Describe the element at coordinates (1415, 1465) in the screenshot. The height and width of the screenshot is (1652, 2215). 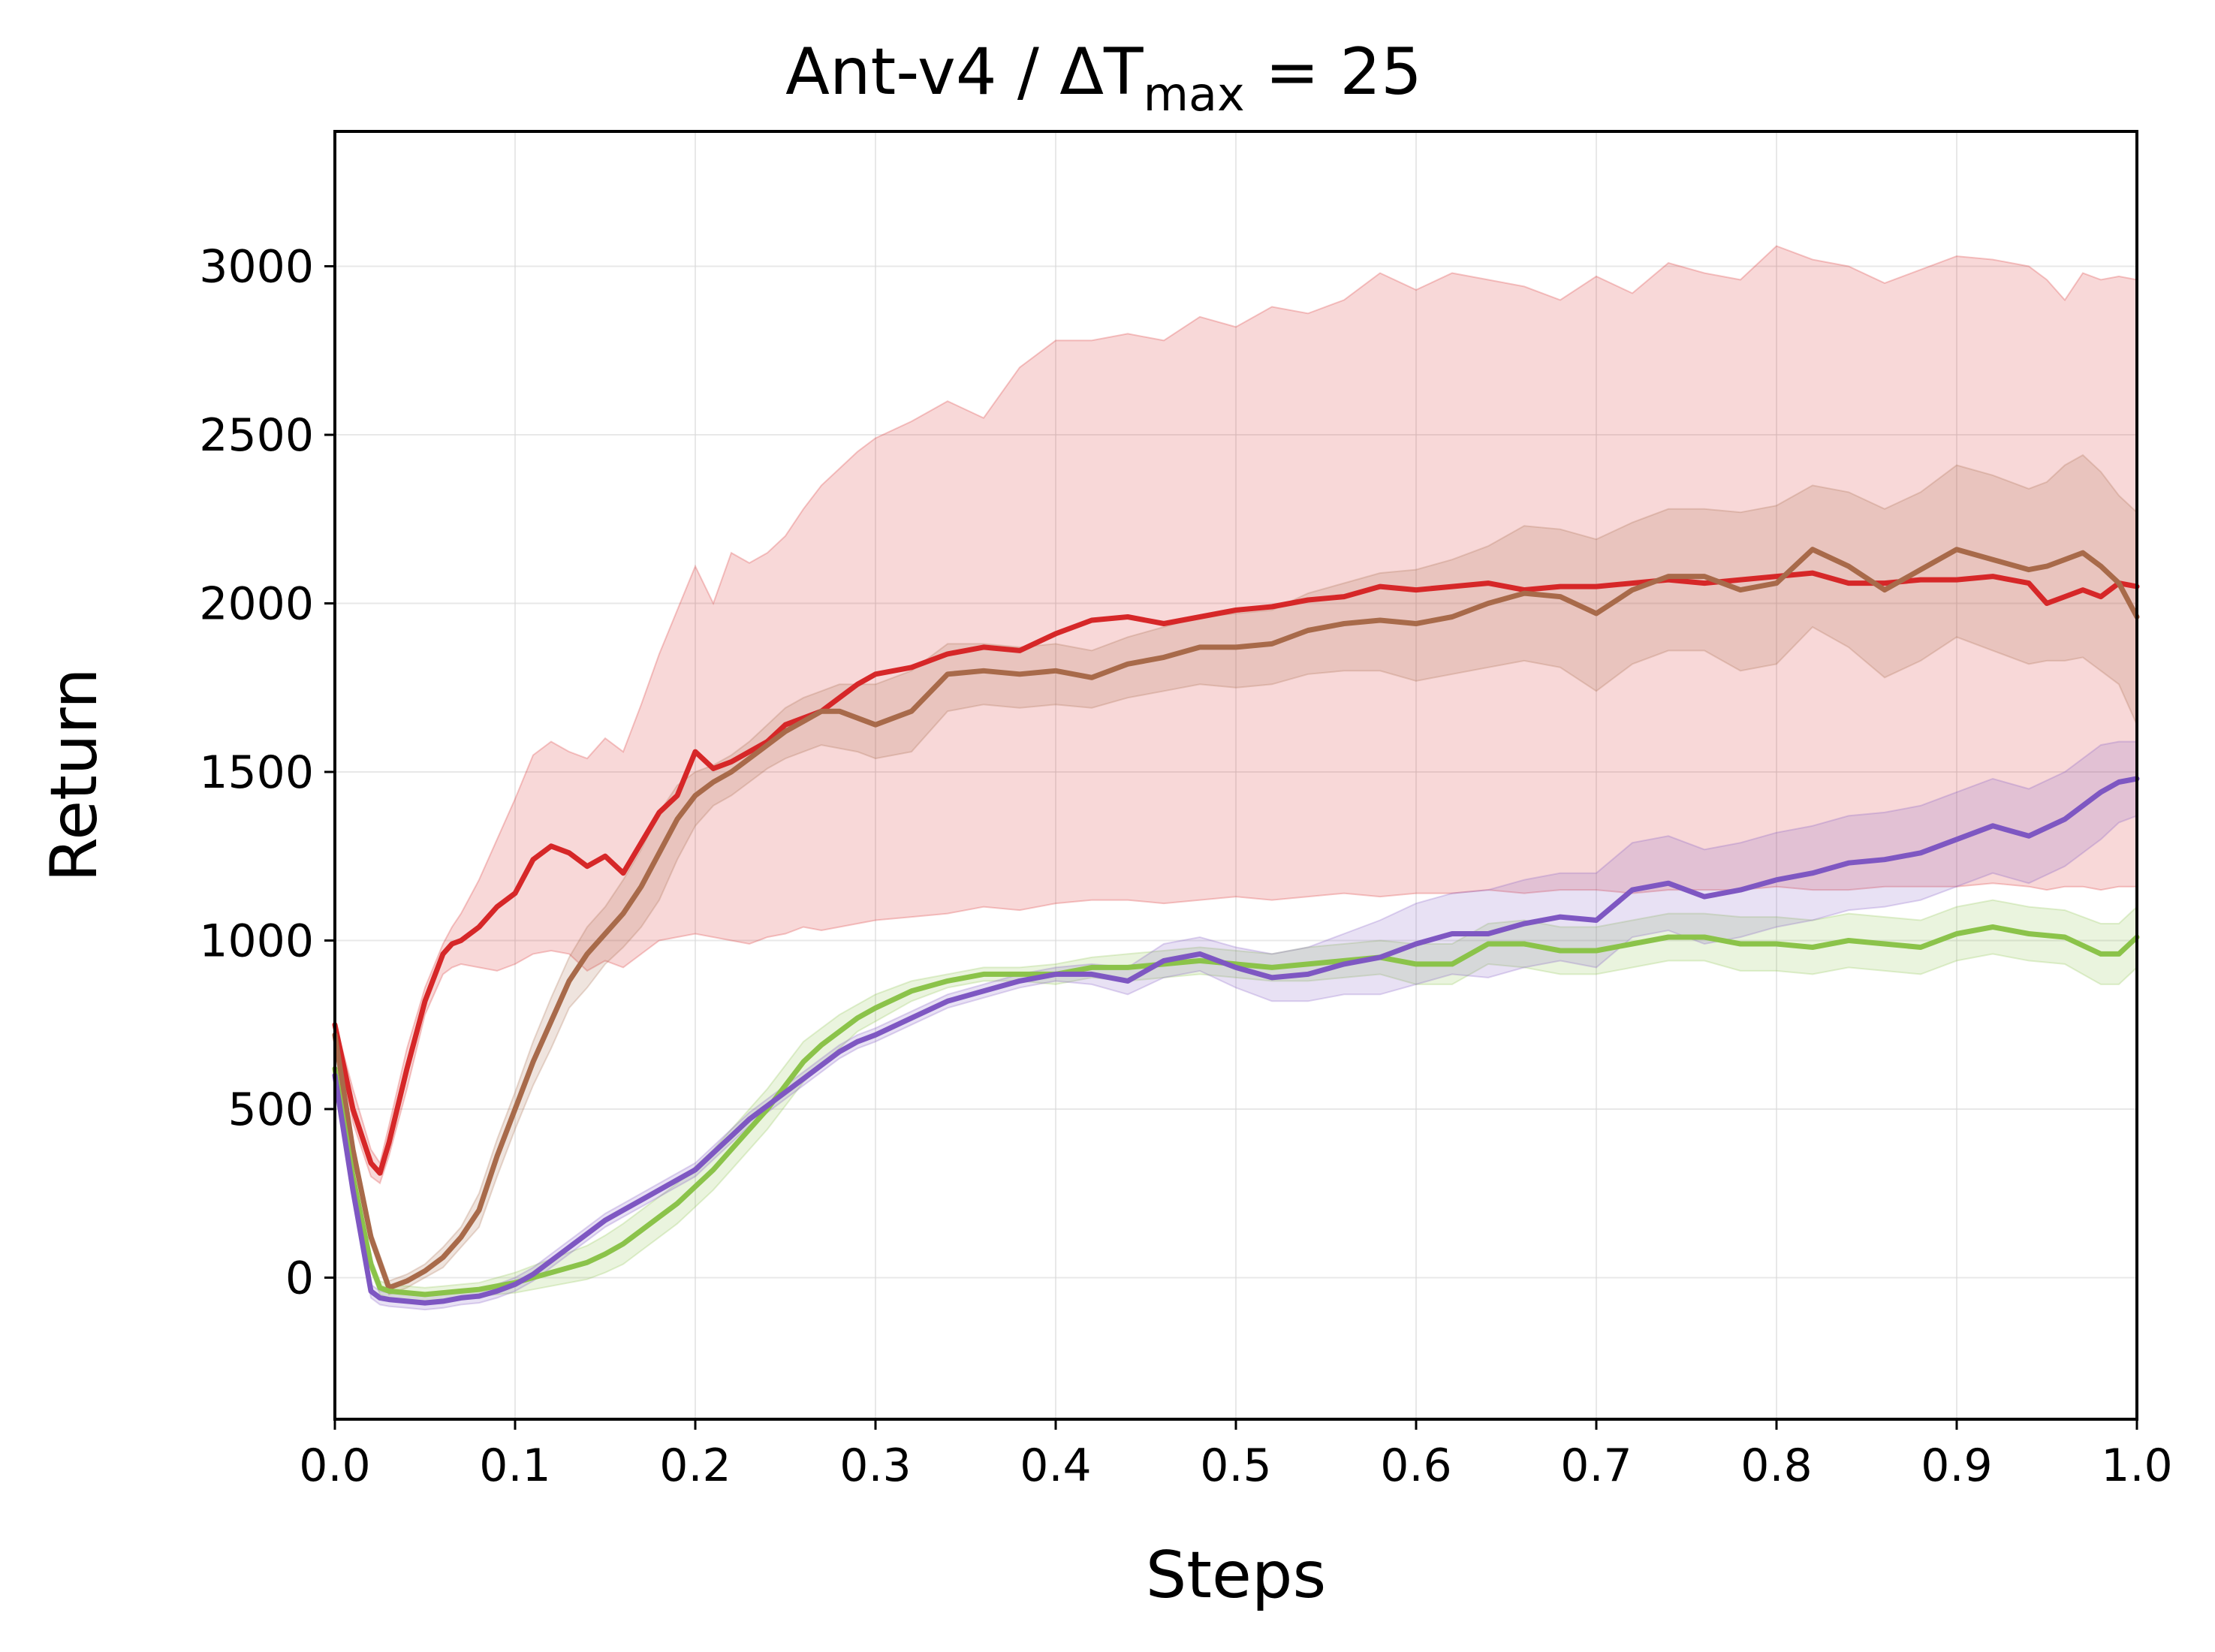
I see `x-tick-label: 0.6` at that location.